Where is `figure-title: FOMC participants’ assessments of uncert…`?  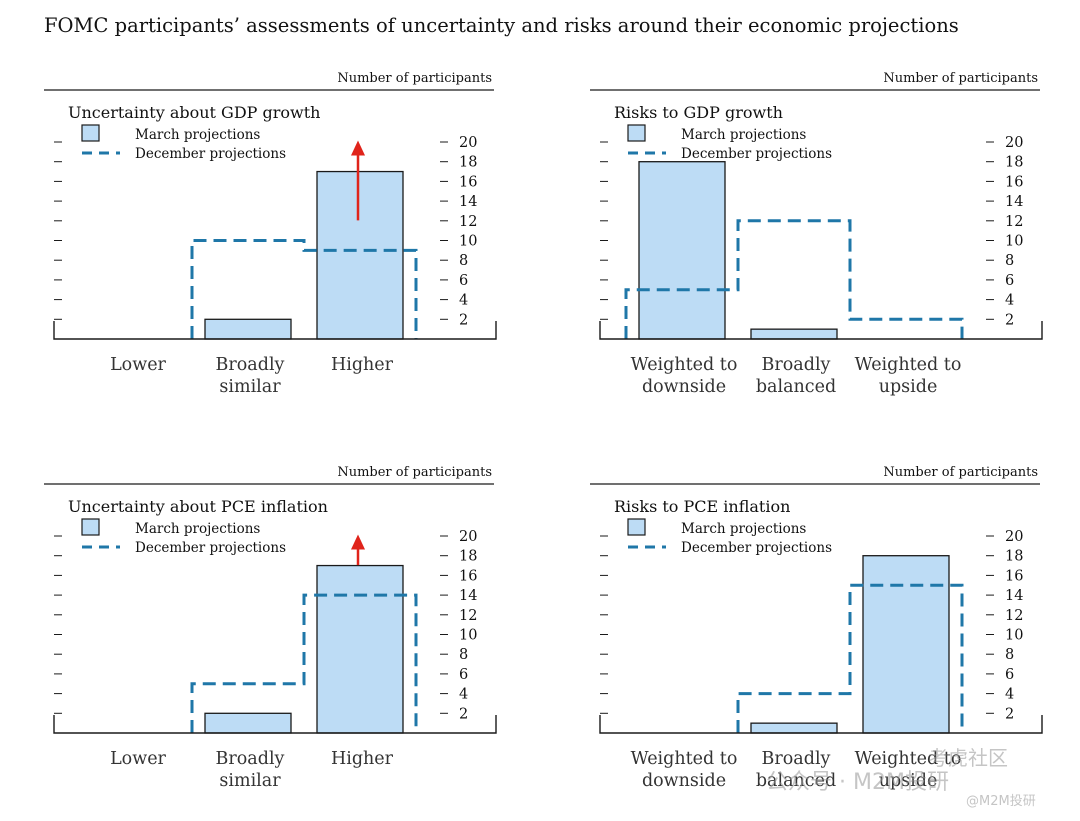 figure-title: FOMC participants’ assessments of uncert… is located at coordinates (501, 25).